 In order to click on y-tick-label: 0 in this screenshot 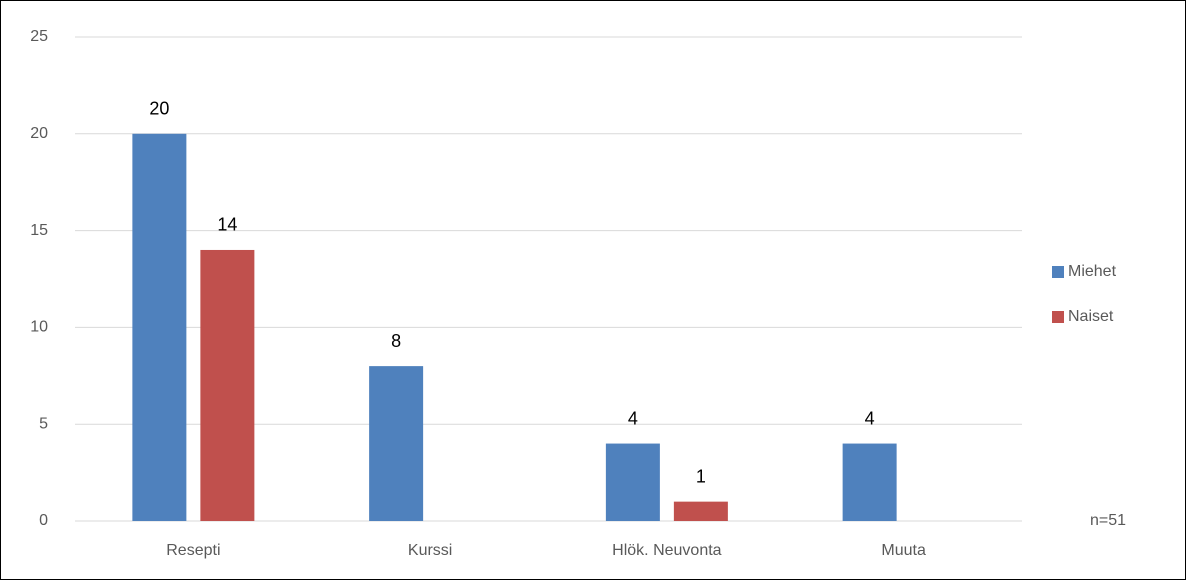, I will do `click(43, 520)`.